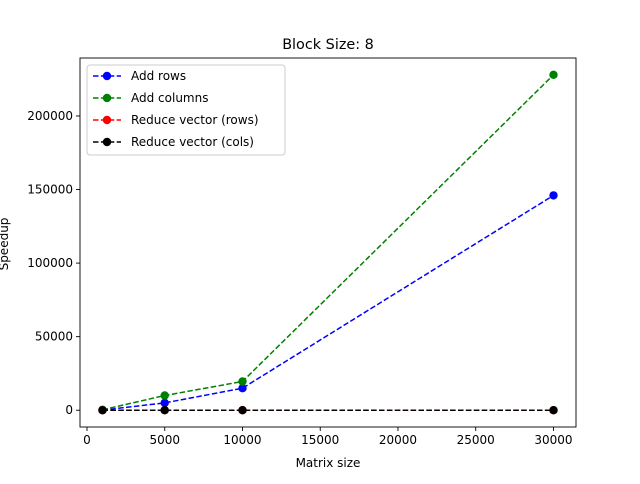  Describe the element at coordinates (50, 263) in the screenshot. I see `y-tick-label-2: 100000` at that location.